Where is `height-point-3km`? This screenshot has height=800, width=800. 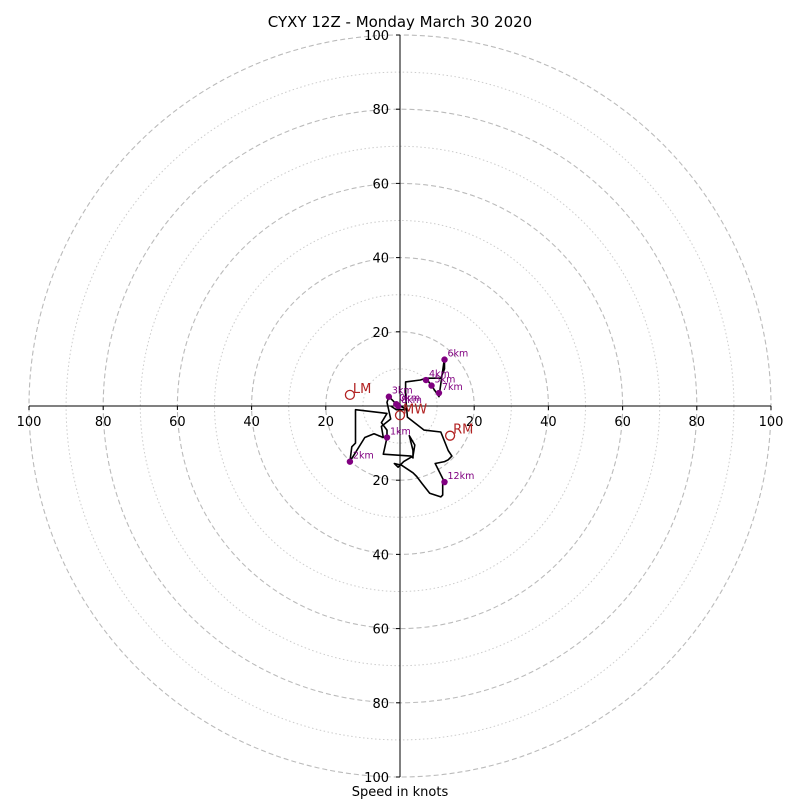
height-point-3km is located at coordinates (389, 396).